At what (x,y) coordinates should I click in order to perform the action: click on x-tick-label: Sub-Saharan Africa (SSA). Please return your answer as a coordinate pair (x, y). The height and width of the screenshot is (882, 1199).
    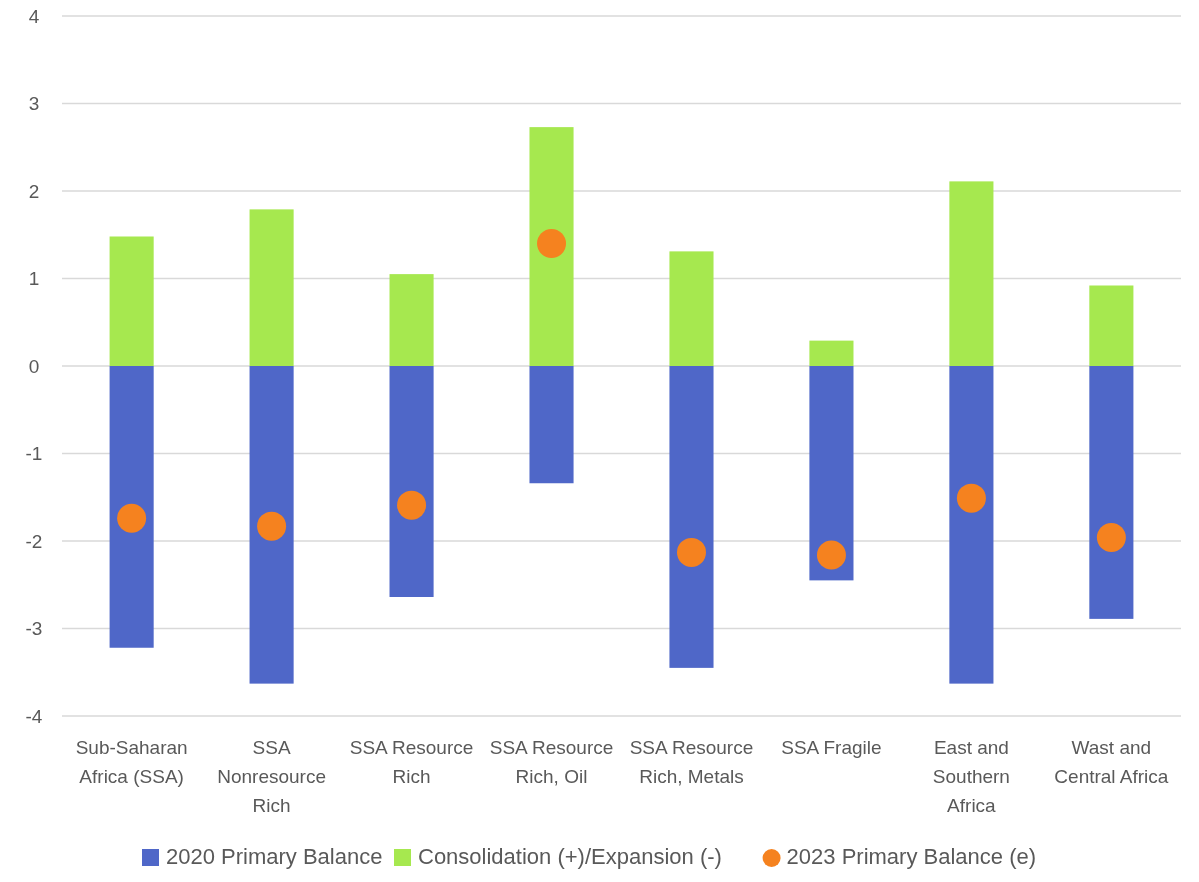
    Looking at the image, I should click on (131, 762).